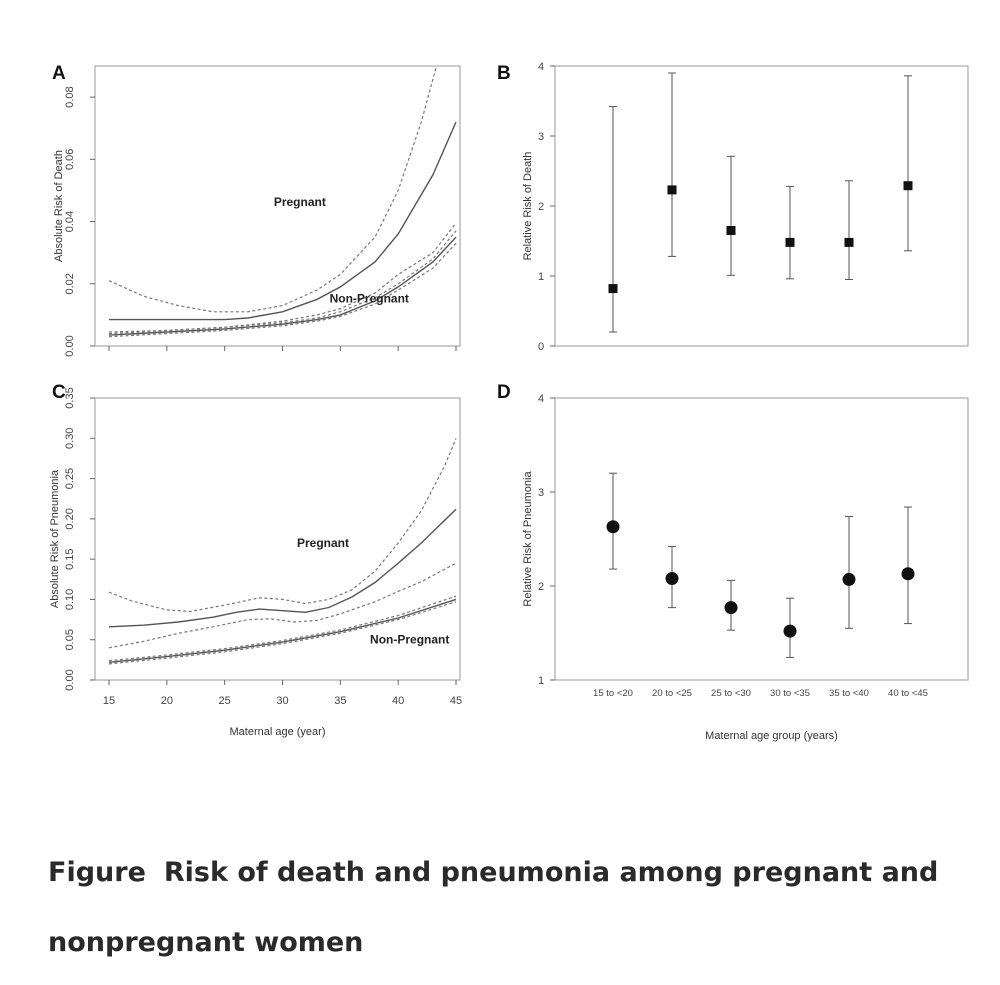  I want to click on y-tick-label-a: 0.04, so click(70, 221).